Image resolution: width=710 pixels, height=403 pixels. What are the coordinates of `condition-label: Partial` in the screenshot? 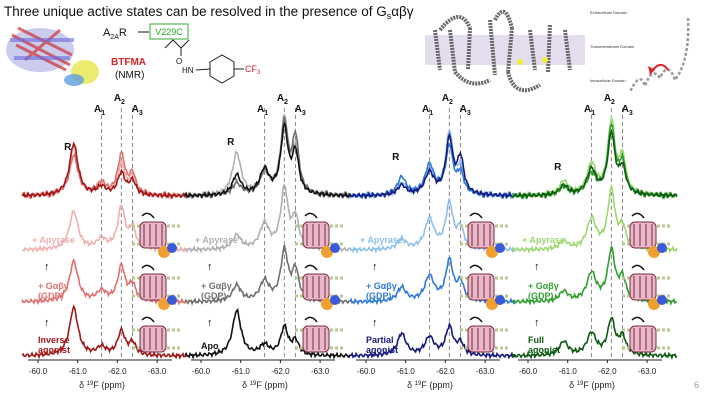 It's located at (380, 340).